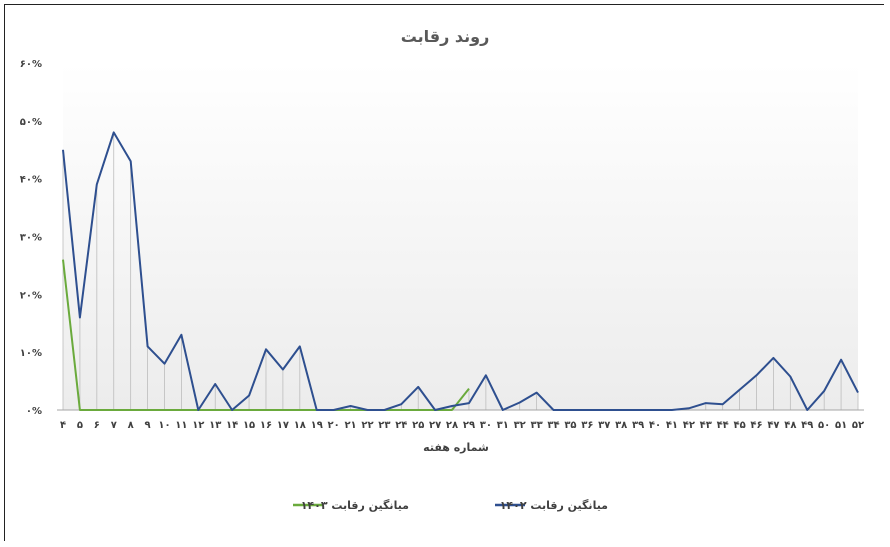 This screenshot has height=547, width=890. I want to click on x-tick-label: ۳۶, so click(587, 425).